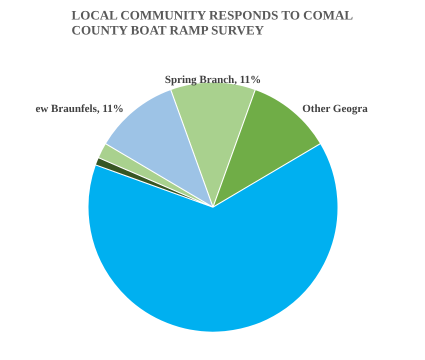 This screenshot has width=425, height=360. I want to click on slice-label: Spring Branch, 11%, so click(213, 80).